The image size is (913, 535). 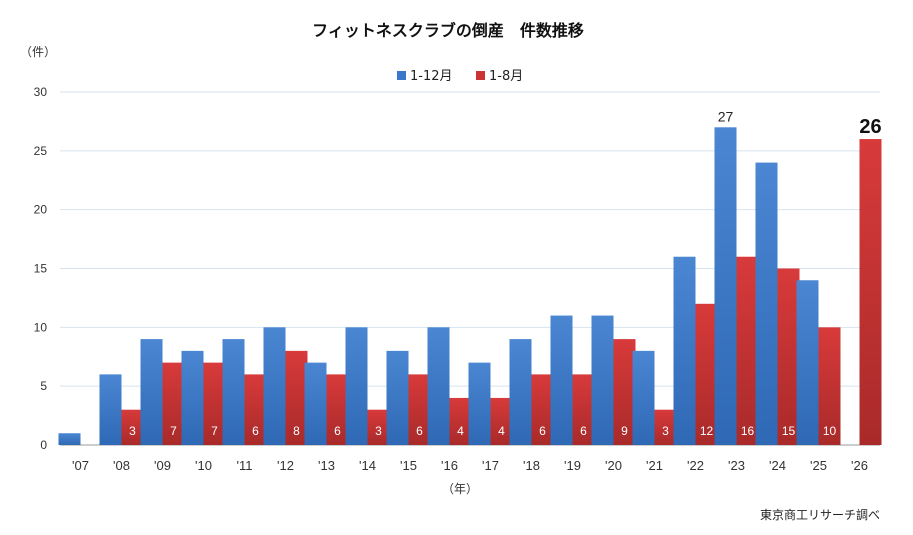 What do you see at coordinates (408, 465) in the screenshot?
I see `x-tick-label: '15` at bounding box center [408, 465].